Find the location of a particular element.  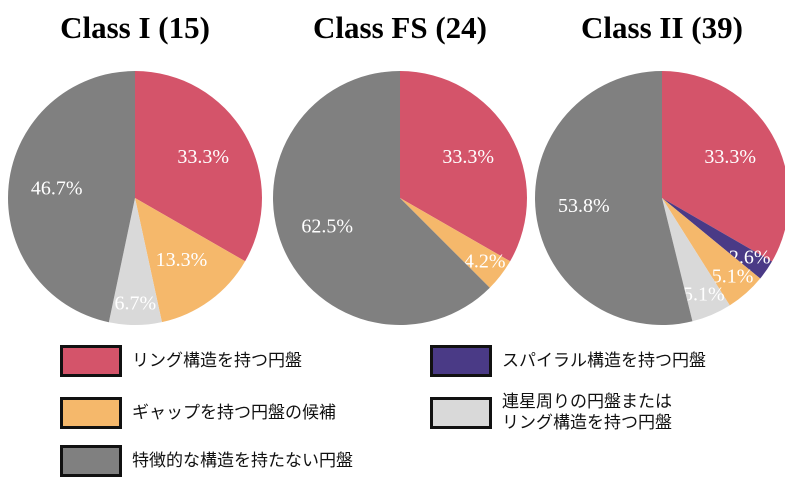

chart-title: Class II (39) is located at coordinates (662, 27).